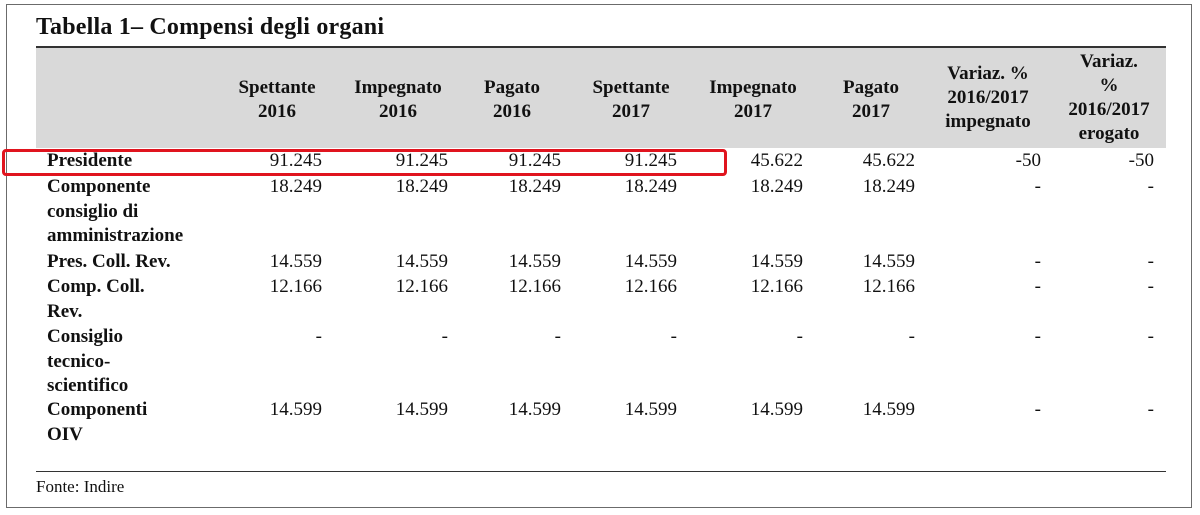 This screenshot has width=1200, height=515. I want to click on row-label: Componente consiglio di amministrazione, so click(115, 211).